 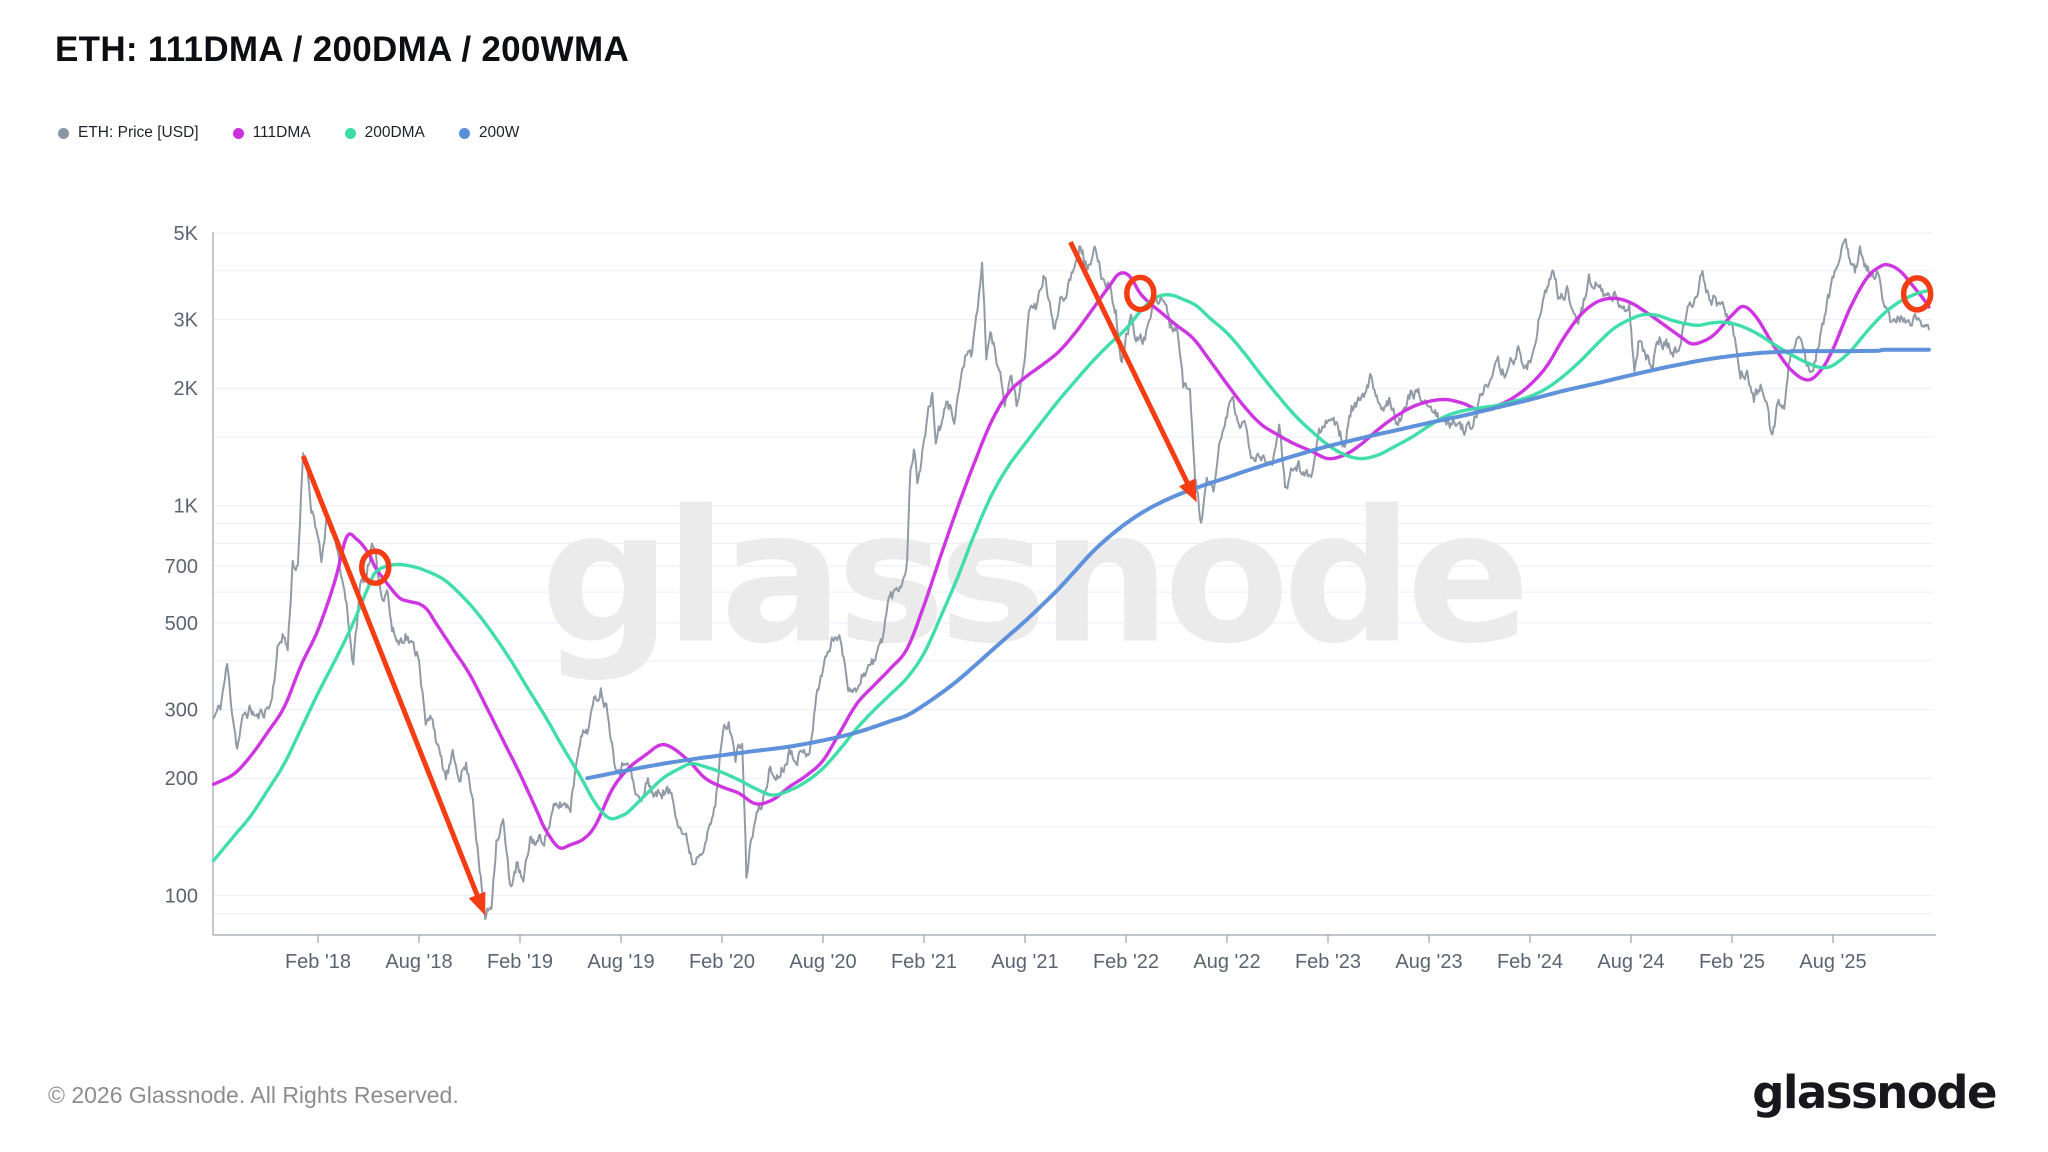 What do you see at coordinates (138, 132) in the screenshot?
I see `legend-label-eth-price: ETH: Price [USD]` at bounding box center [138, 132].